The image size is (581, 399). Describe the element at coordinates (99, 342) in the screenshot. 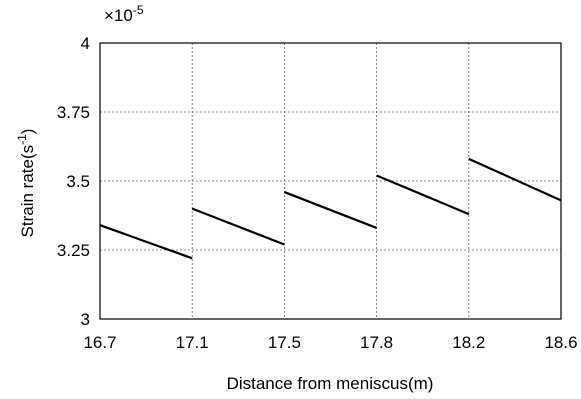

I see `x-tick-label: 16.7` at that location.